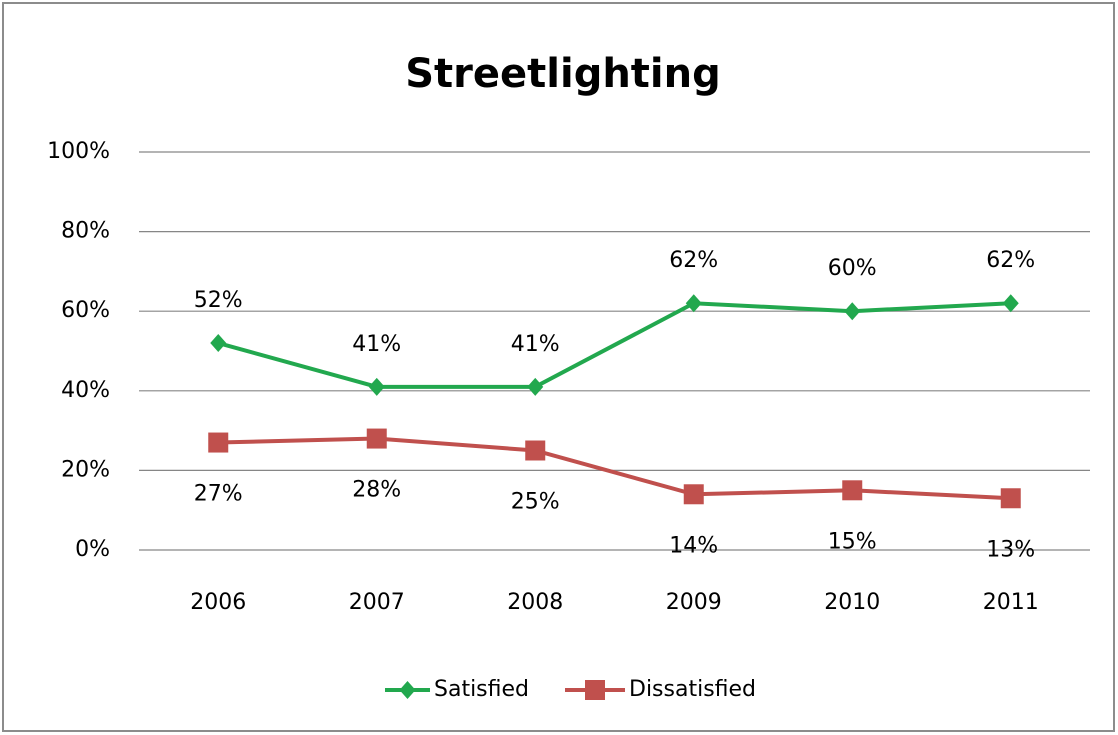 The width and height of the screenshot is (1118, 735). I want to click on legend-label: Dissatisfied, so click(692, 689).